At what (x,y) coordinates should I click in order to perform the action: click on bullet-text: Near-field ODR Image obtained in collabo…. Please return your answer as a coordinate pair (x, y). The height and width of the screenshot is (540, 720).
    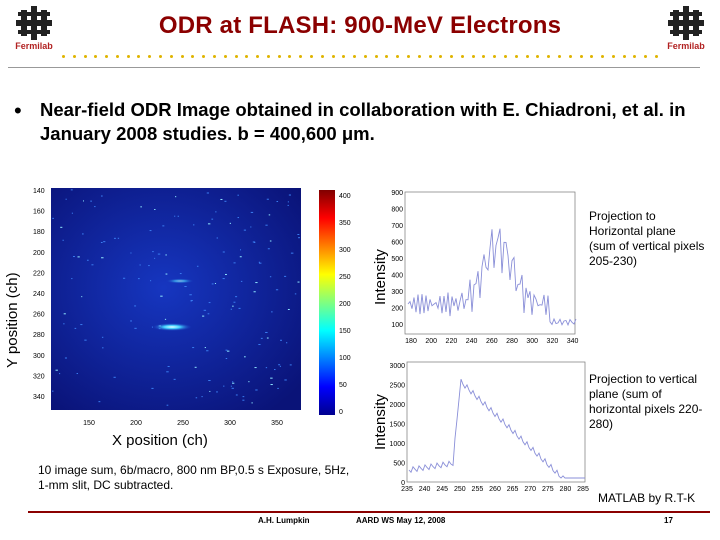
    Looking at the image, I should click on (363, 121).